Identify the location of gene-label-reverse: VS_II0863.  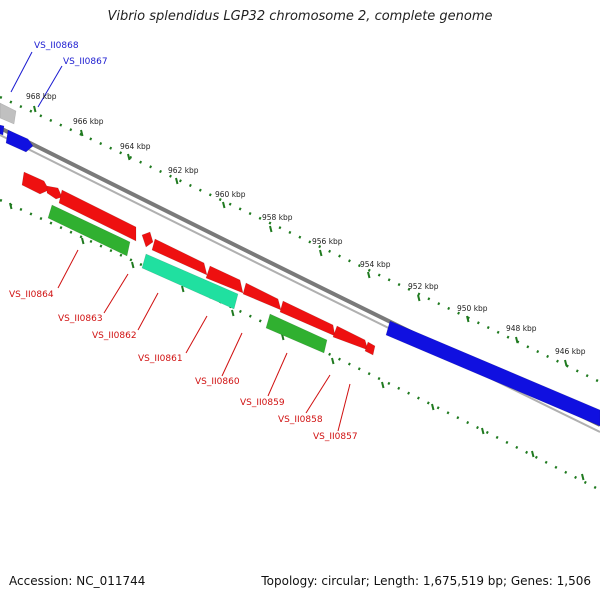
(80, 319).